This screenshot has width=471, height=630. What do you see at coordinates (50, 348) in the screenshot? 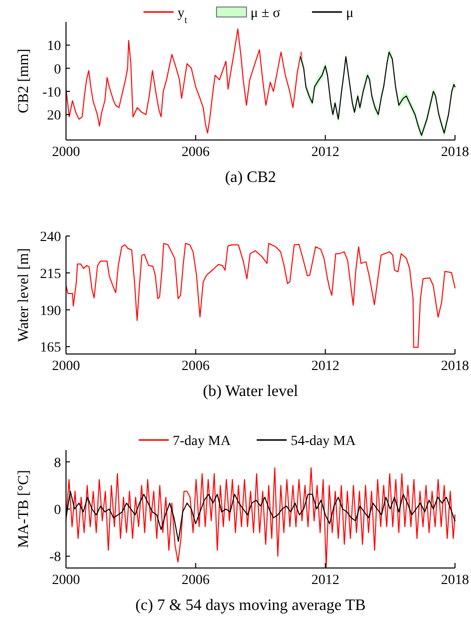
I see `y-tick-label: 165` at bounding box center [50, 348].